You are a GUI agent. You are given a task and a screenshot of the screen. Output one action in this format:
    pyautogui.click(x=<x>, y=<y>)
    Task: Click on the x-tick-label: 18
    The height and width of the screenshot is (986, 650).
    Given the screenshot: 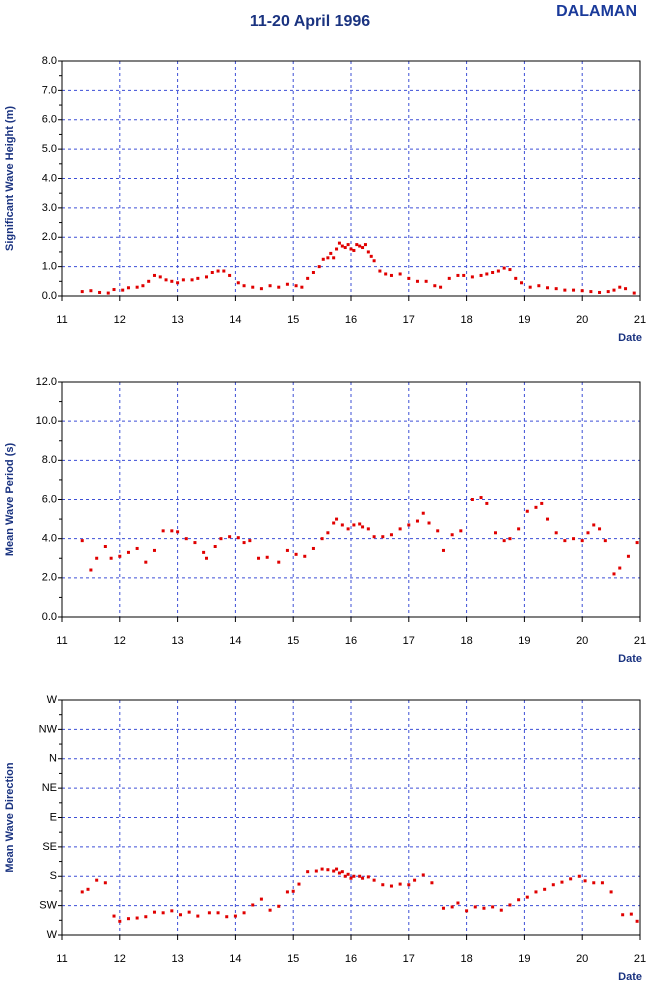 What is the action you would take?
    pyautogui.click(x=466, y=320)
    